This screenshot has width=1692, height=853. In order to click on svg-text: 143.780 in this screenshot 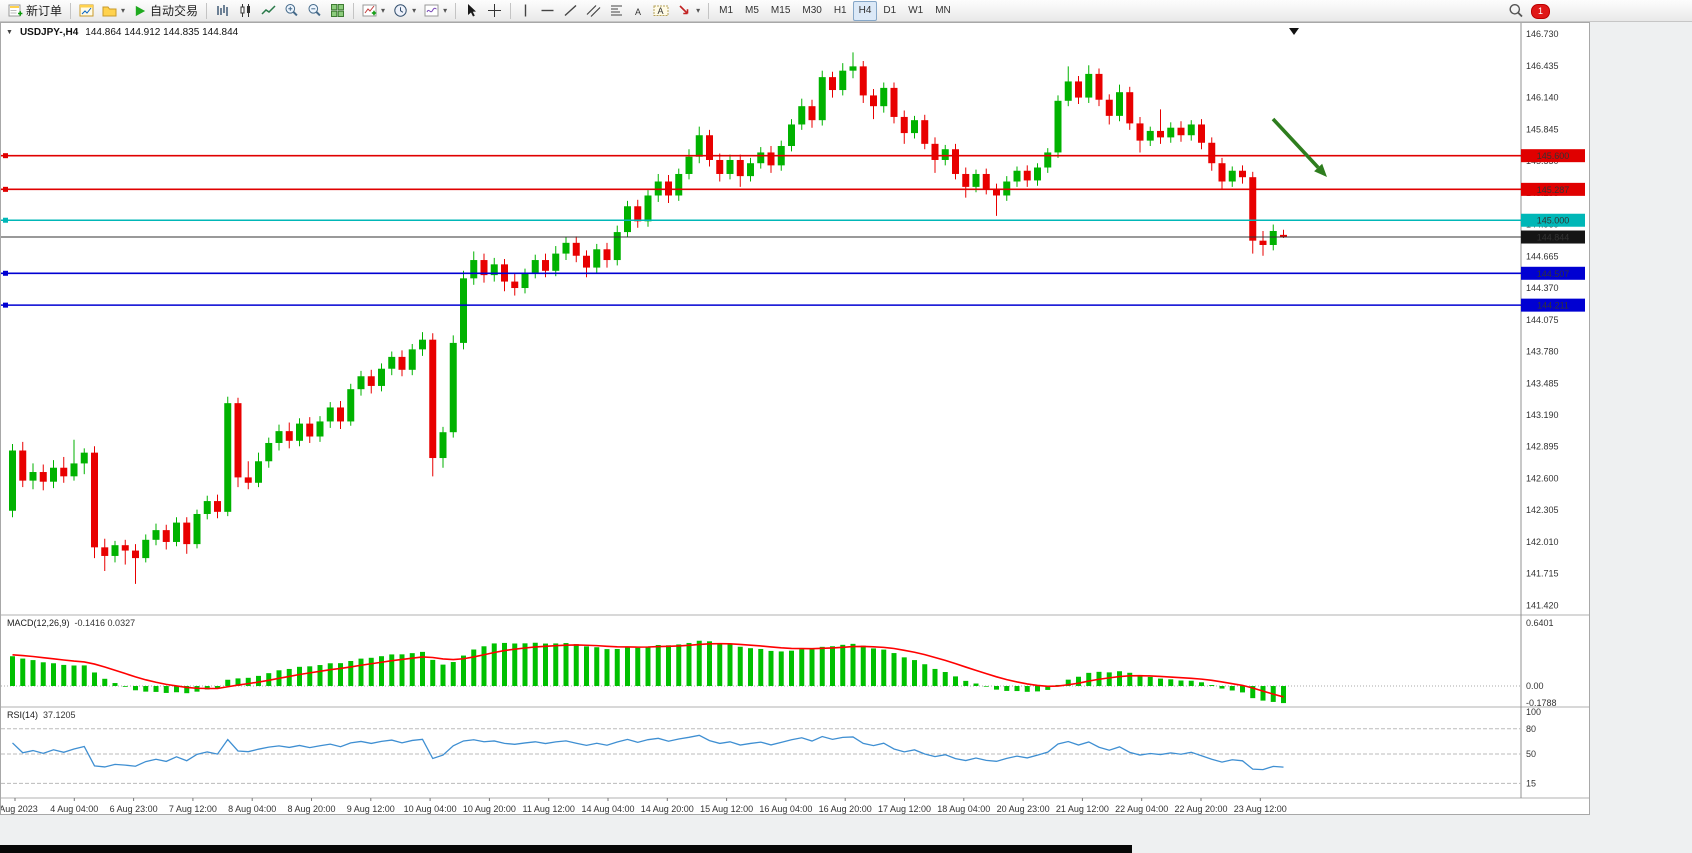, I will do `click(1542, 352)`.